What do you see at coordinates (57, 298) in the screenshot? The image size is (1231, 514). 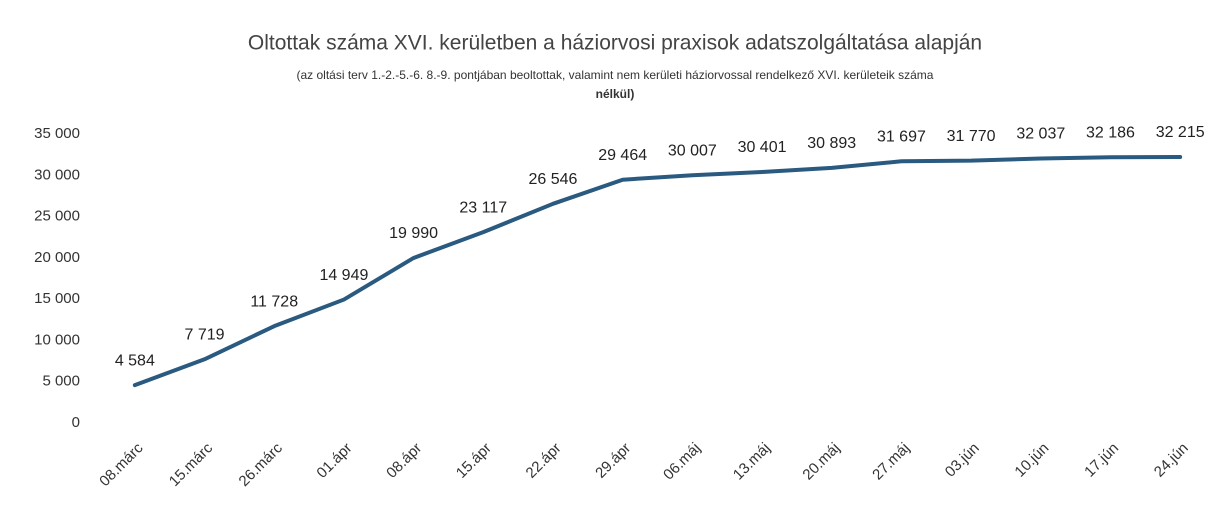 I see `y-tick-label: 15 000` at bounding box center [57, 298].